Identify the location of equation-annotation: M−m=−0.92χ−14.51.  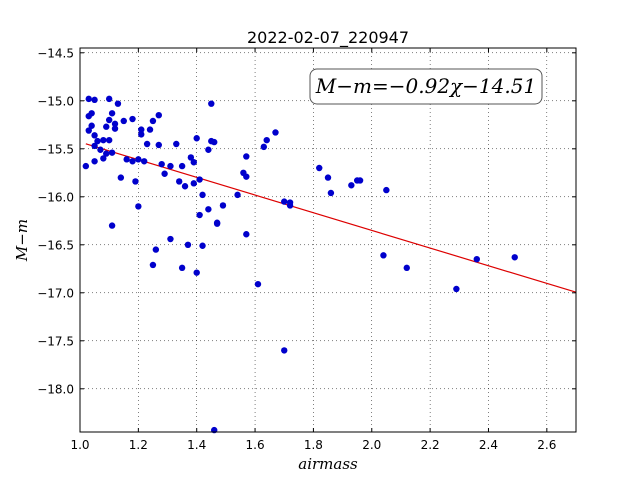
(426, 86).